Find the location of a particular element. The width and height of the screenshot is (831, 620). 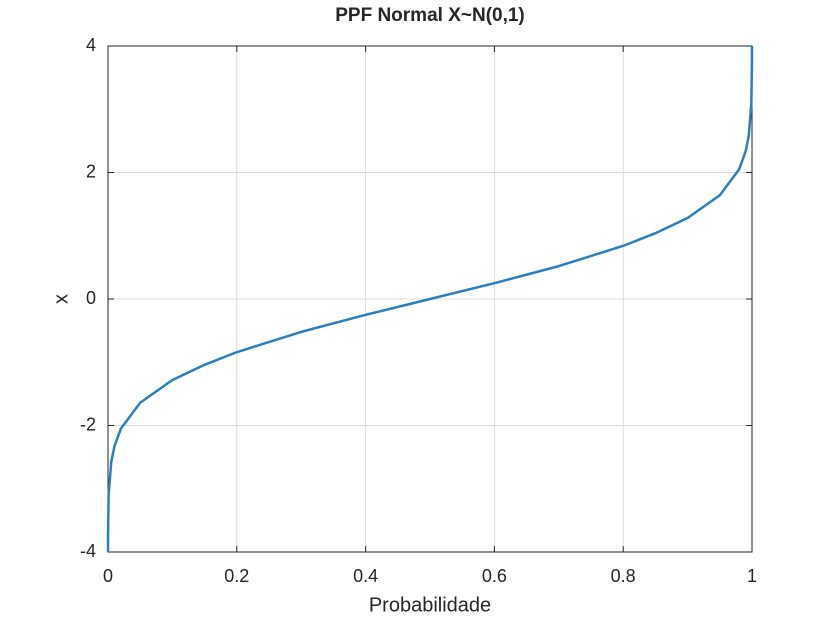

y-tick-label: 0 is located at coordinates (91, 298).